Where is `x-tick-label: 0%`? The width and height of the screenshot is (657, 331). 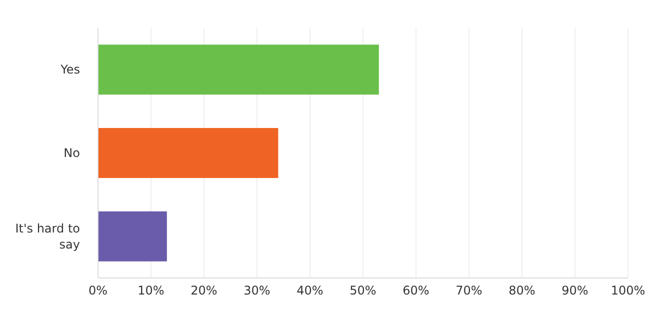
x-tick-label: 0% is located at coordinates (98, 291).